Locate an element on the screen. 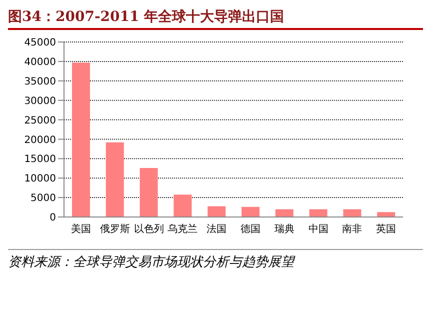 The width and height of the screenshot is (431, 312). y-tick-label: 45000 is located at coordinates (40, 43).